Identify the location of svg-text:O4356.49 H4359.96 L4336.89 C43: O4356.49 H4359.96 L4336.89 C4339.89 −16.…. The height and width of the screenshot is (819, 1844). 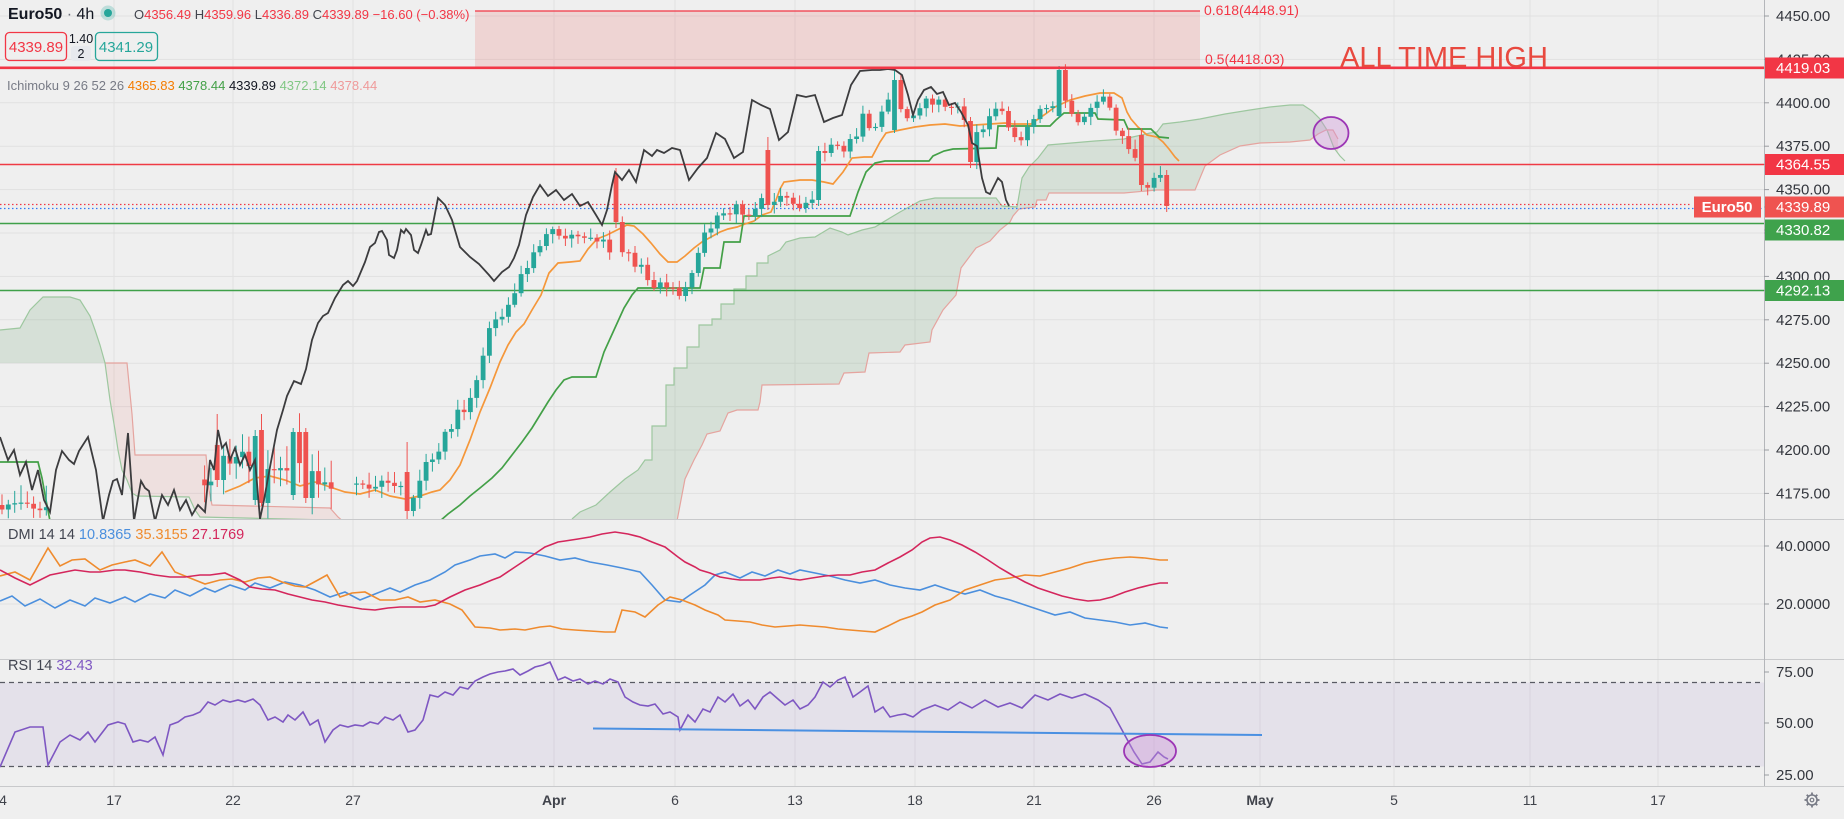
(301, 14).